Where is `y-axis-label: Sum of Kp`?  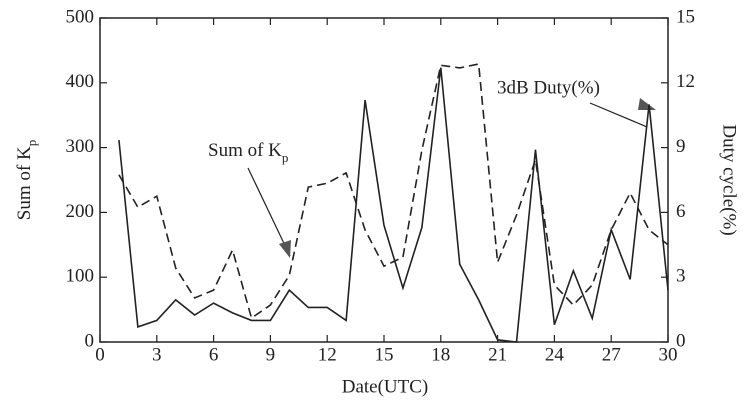
y-axis-label: Sum of Kp is located at coordinates (26, 180).